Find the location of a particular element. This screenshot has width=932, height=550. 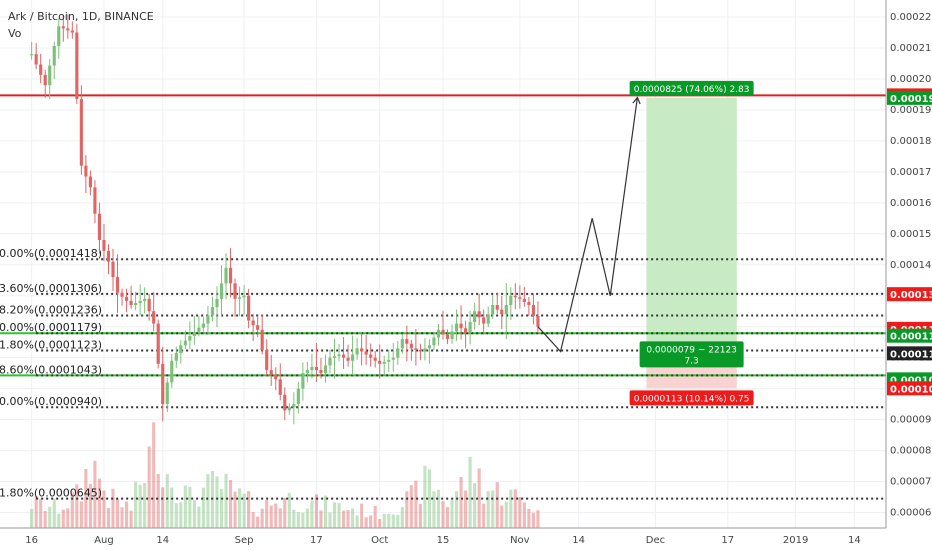

y-tick-label: 0.0000900 is located at coordinates (911, 420).